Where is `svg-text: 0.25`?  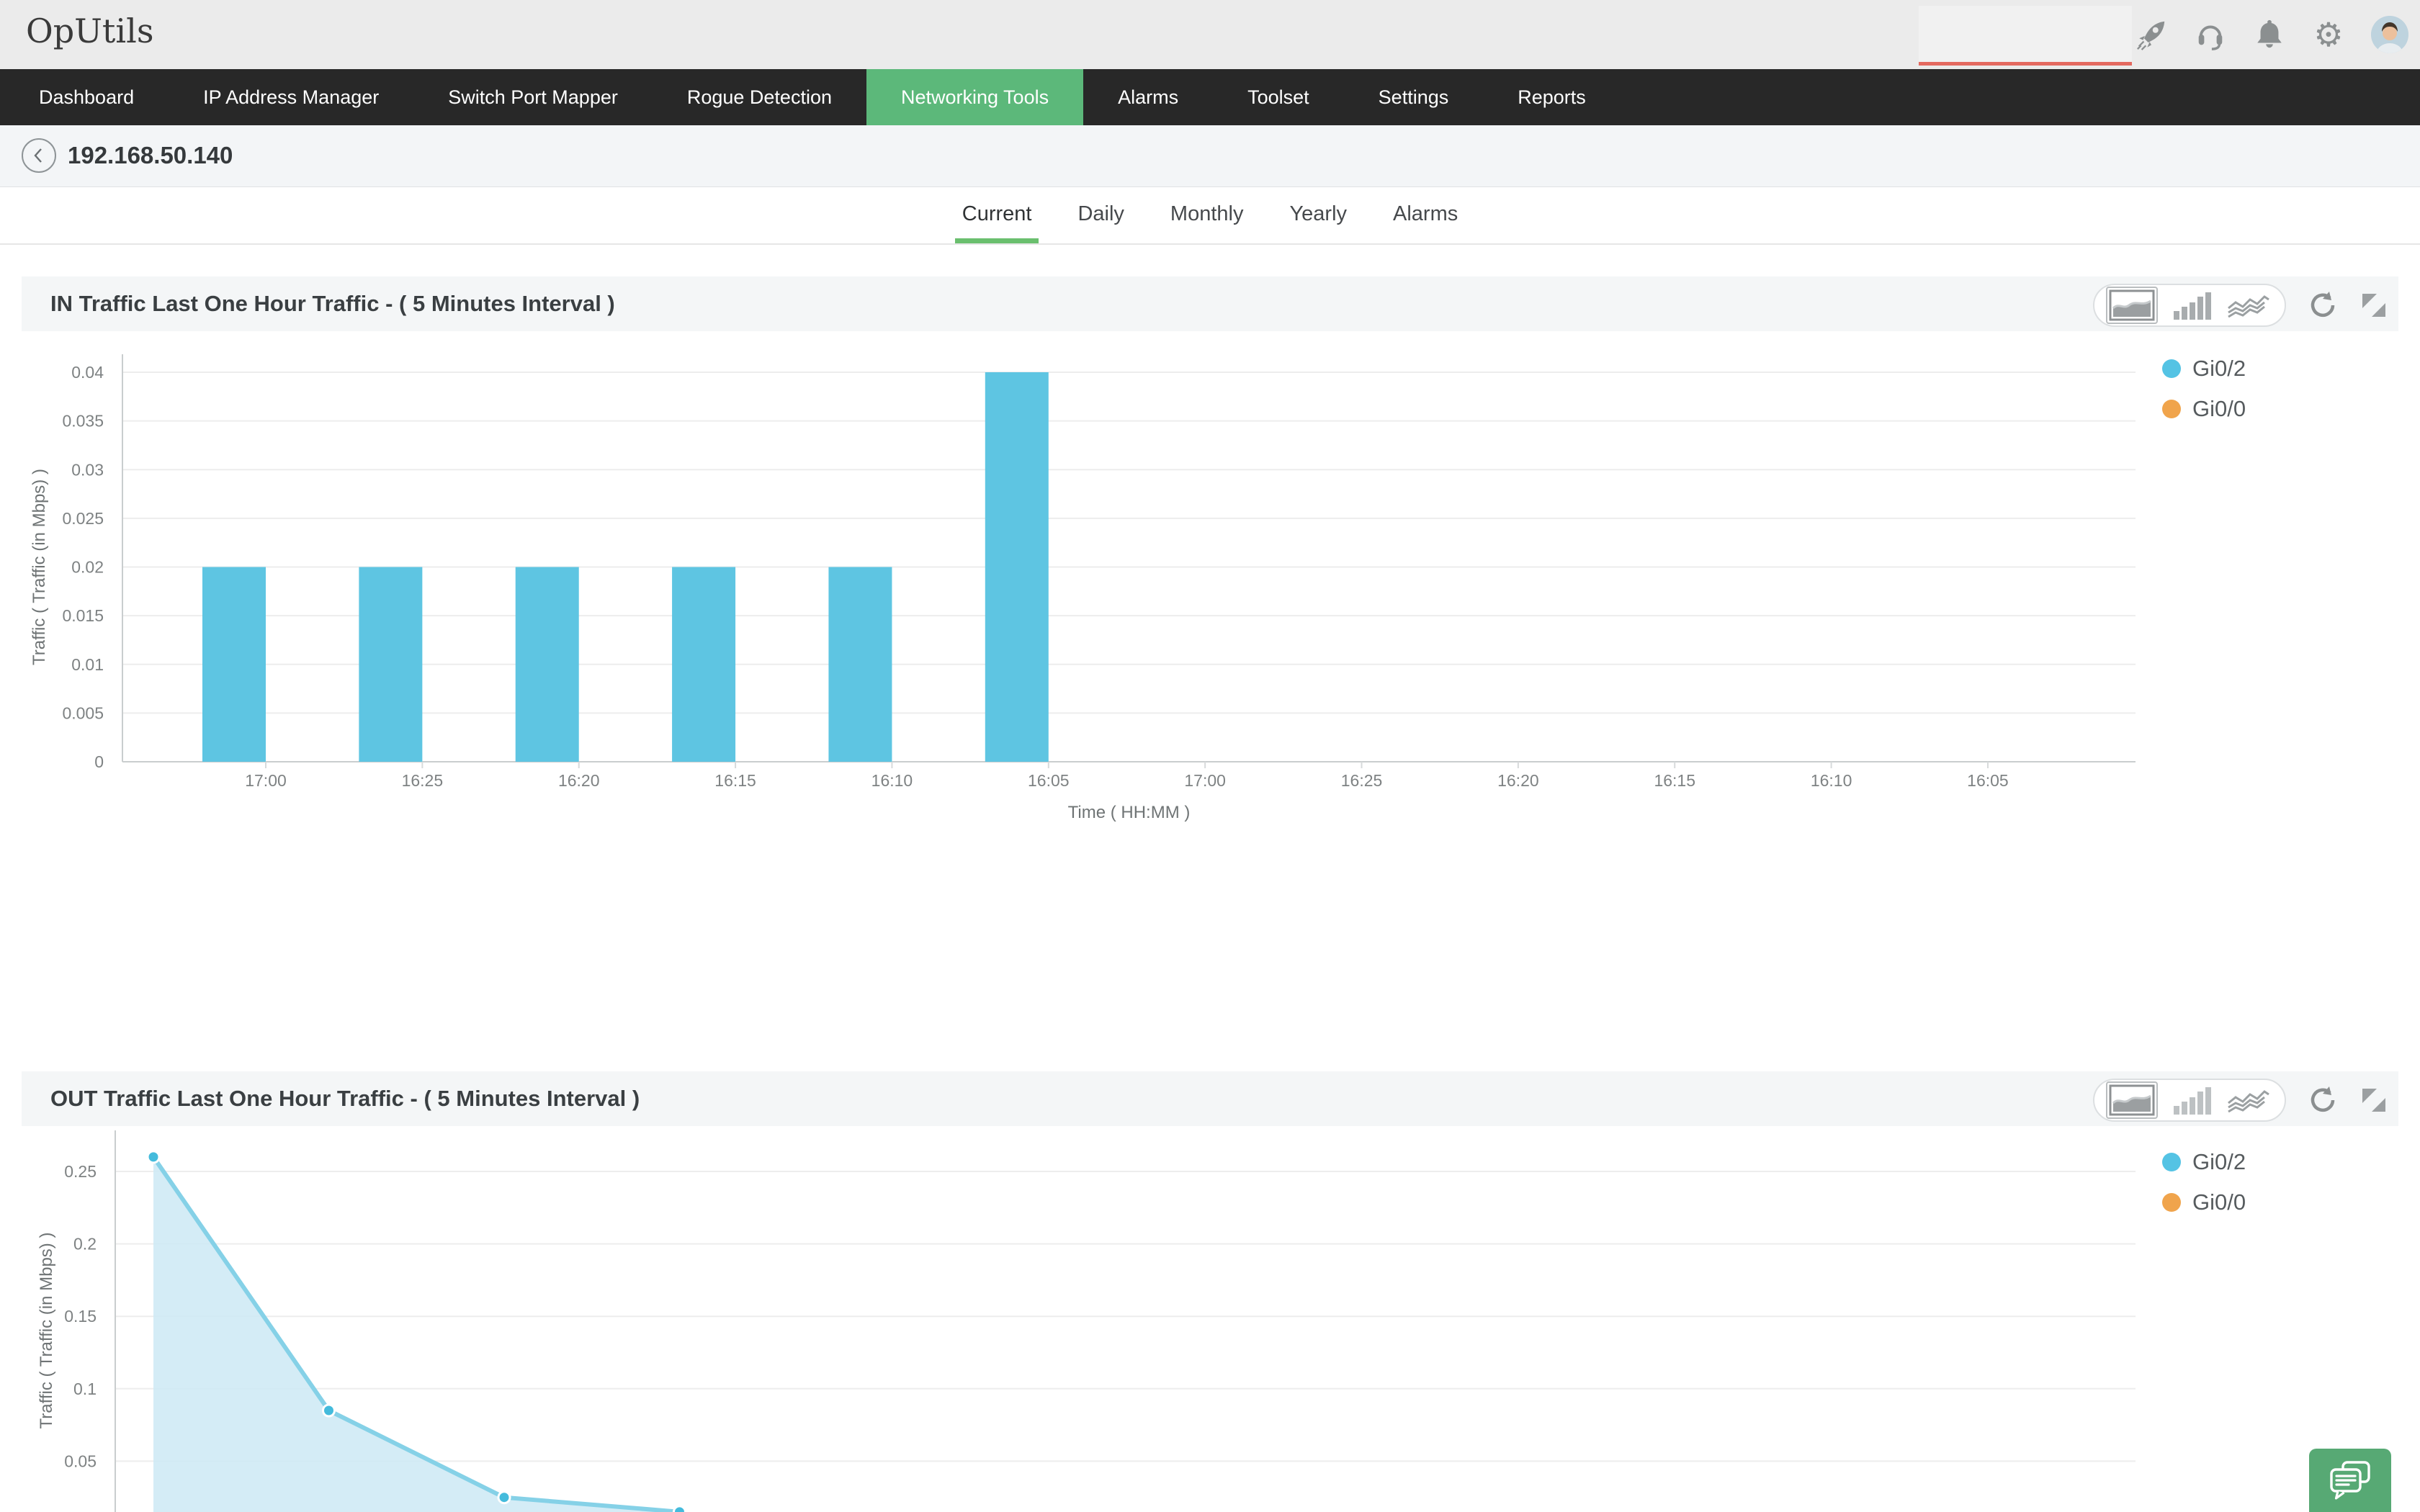
svg-text: 0.25 is located at coordinates (80, 1171).